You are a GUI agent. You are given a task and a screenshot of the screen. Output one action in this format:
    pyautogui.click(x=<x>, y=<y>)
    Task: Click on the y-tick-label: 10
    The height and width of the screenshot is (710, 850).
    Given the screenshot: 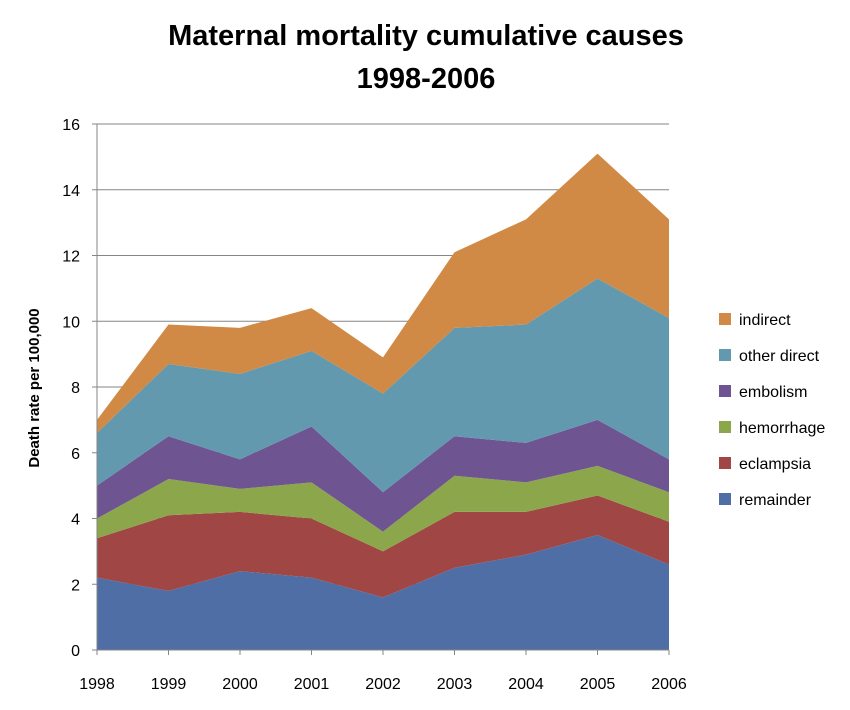 What is the action you would take?
    pyautogui.click(x=71, y=322)
    